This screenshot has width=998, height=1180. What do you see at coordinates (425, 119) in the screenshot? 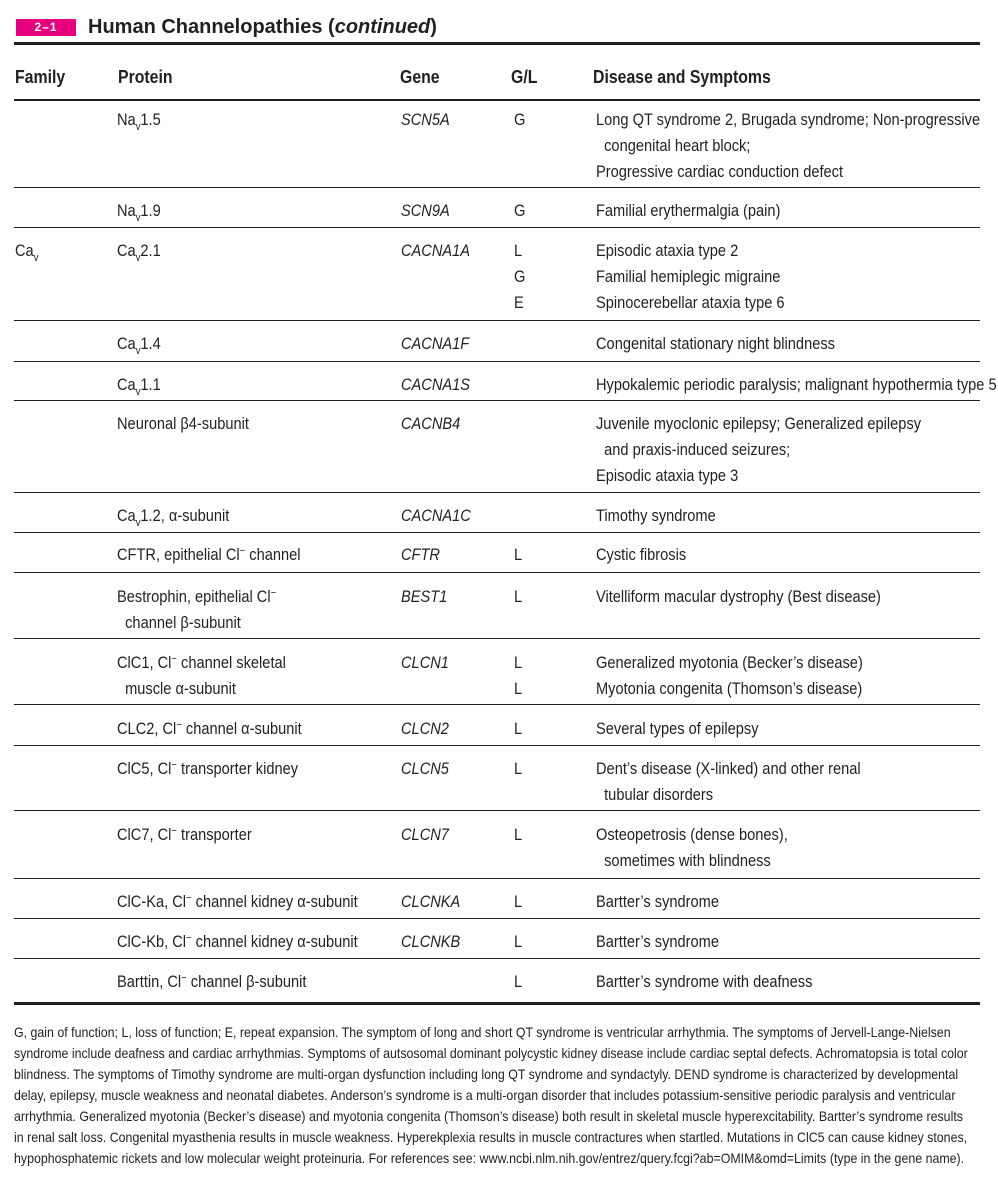
I see `gene-cell: SCN5A` at bounding box center [425, 119].